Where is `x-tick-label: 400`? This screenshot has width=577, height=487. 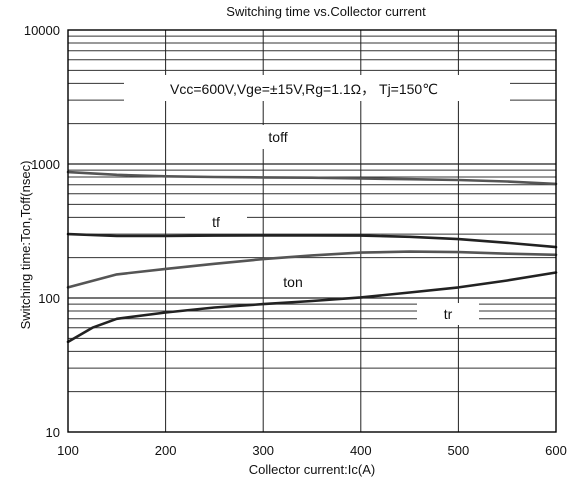 x-tick-label: 400 is located at coordinates (361, 450).